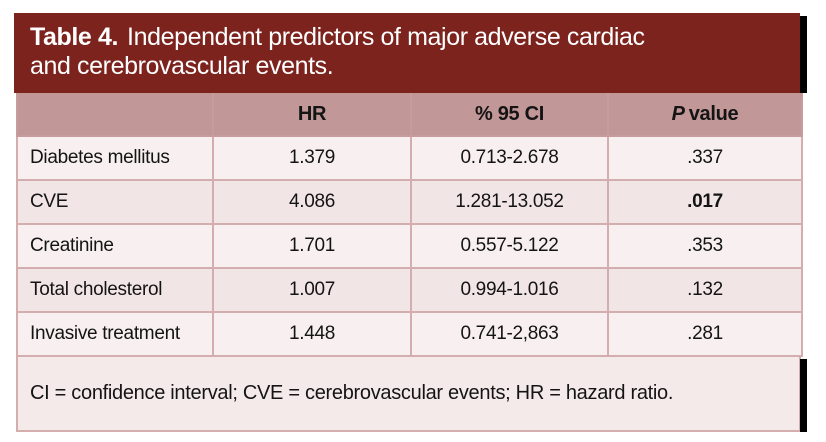 The image size is (826, 442). What do you see at coordinates (74, 37) in the screenshot?
I see `table-number-label: Table 4.` at bounding box center [74, 37].